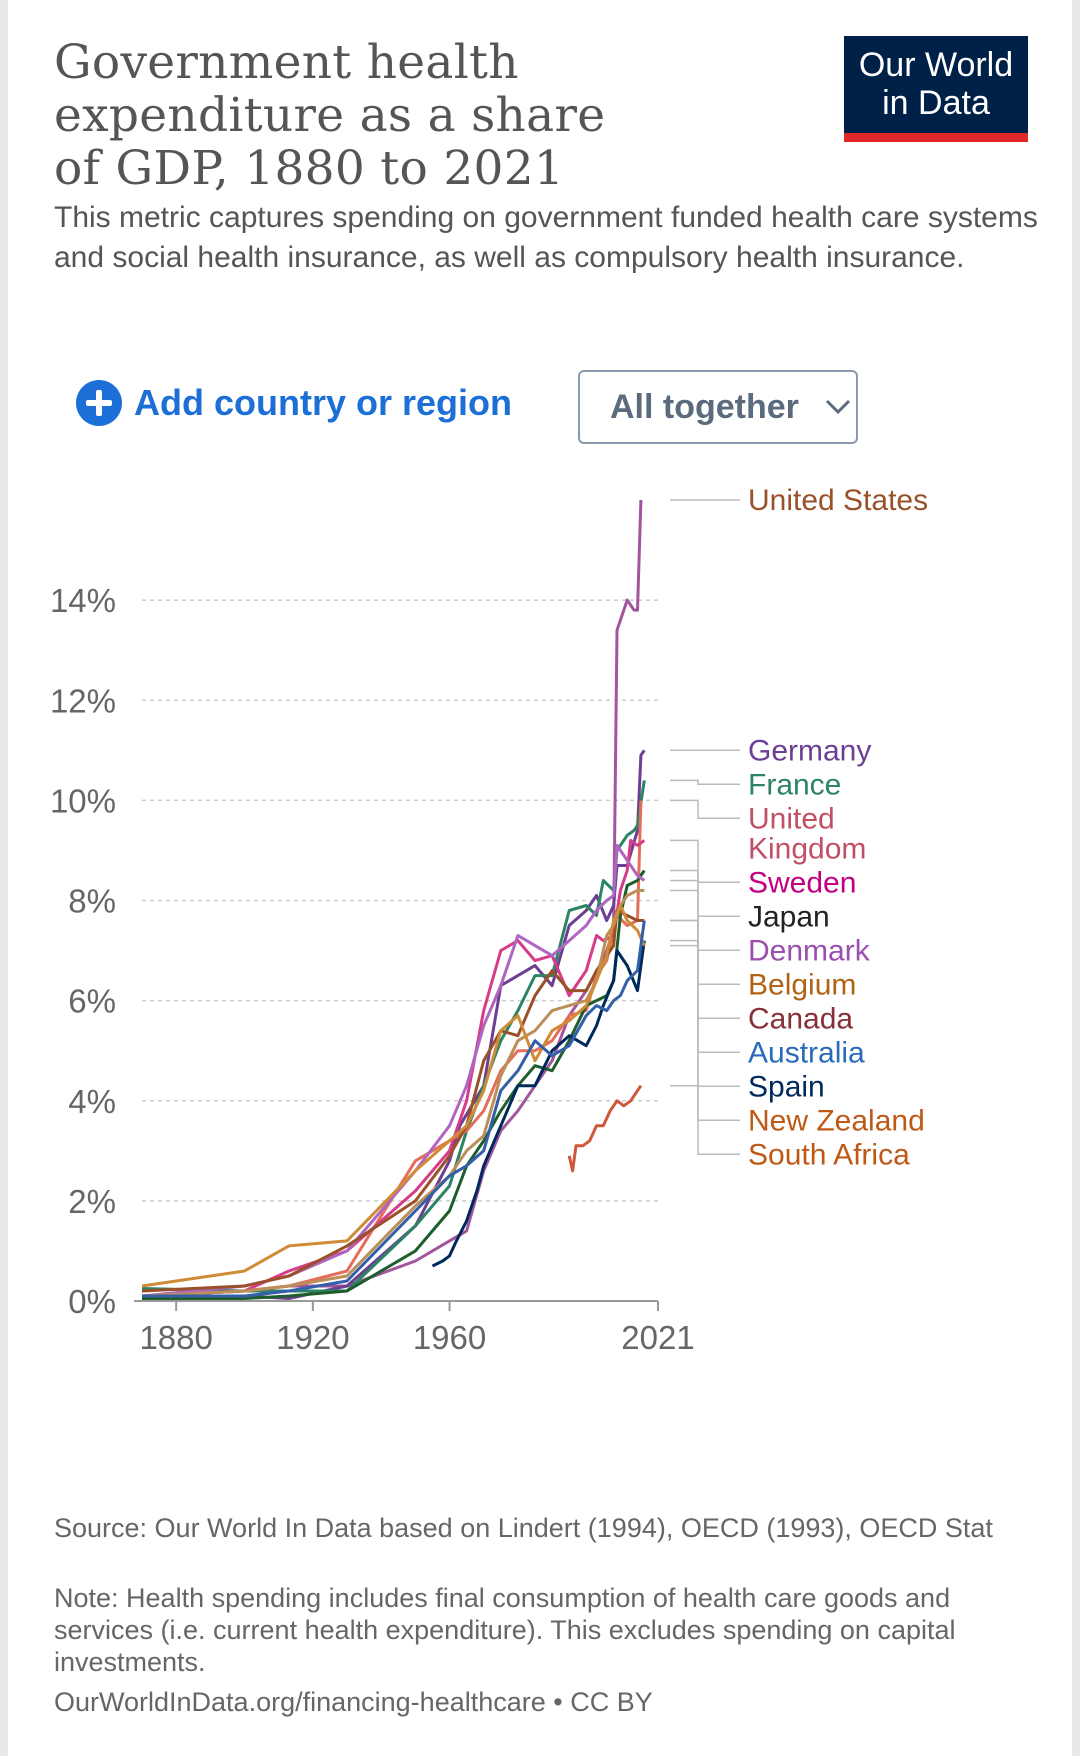 This screenshot has height=1756, width=1080. Describe the element at coordinates (806, 1052) in the screenshot. I see `series-label-australia: Australia` at that location.